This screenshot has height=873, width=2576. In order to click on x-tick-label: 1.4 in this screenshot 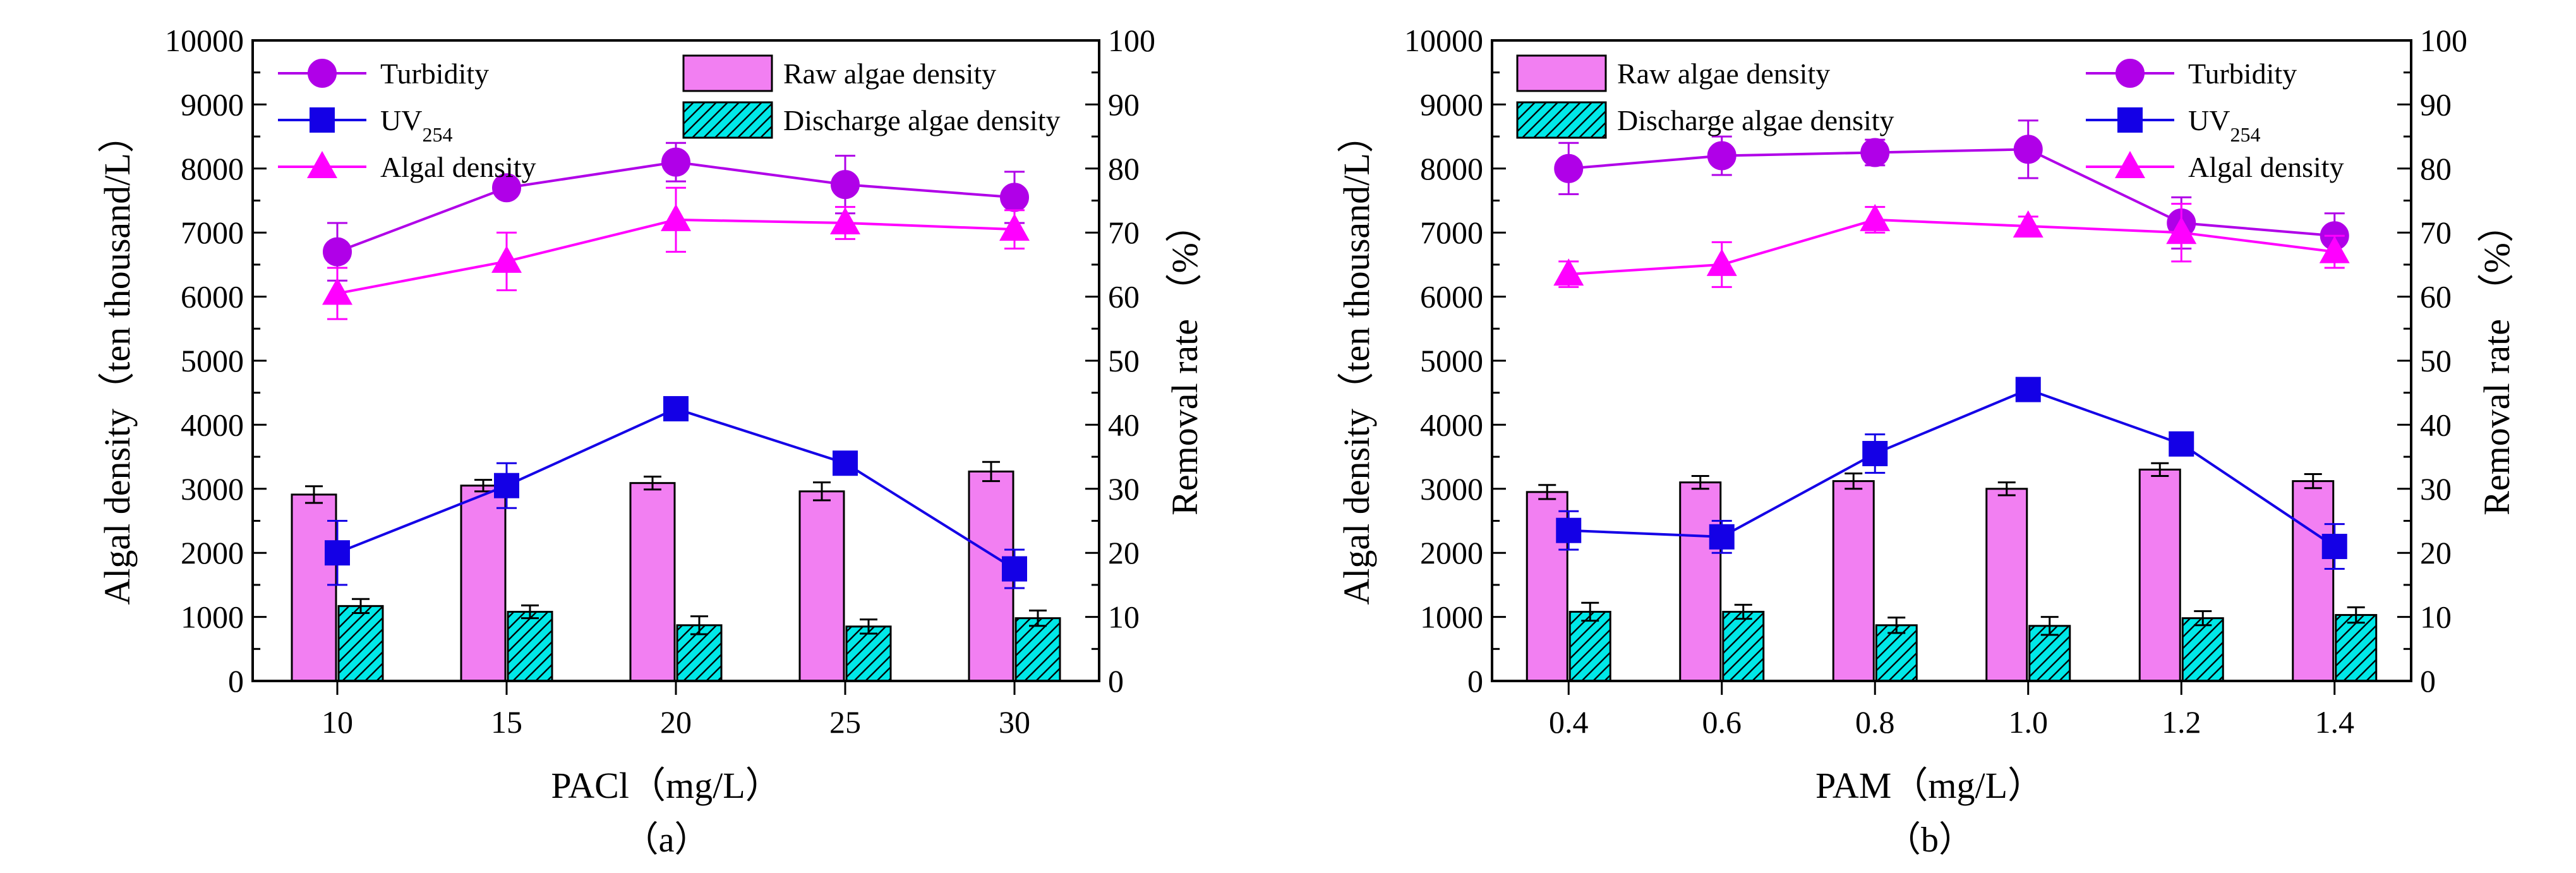, I will do `click(2335, 722)`.